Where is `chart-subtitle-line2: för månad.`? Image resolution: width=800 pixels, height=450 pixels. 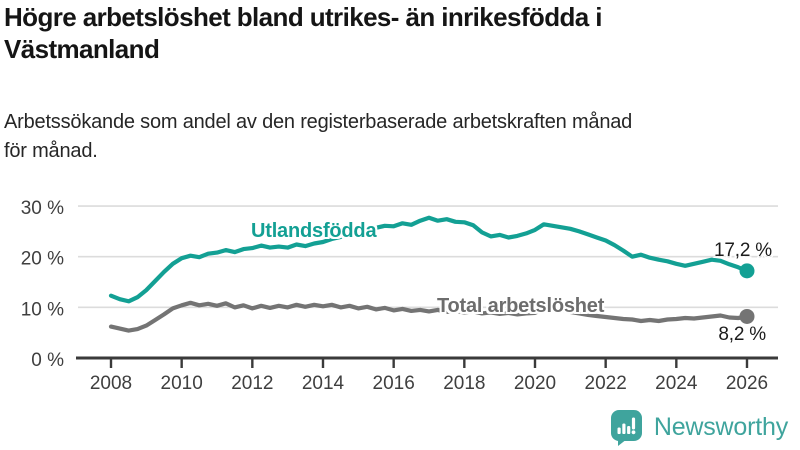
chart-subtitle-line2: för månad. is located at coordinates (51, 151).